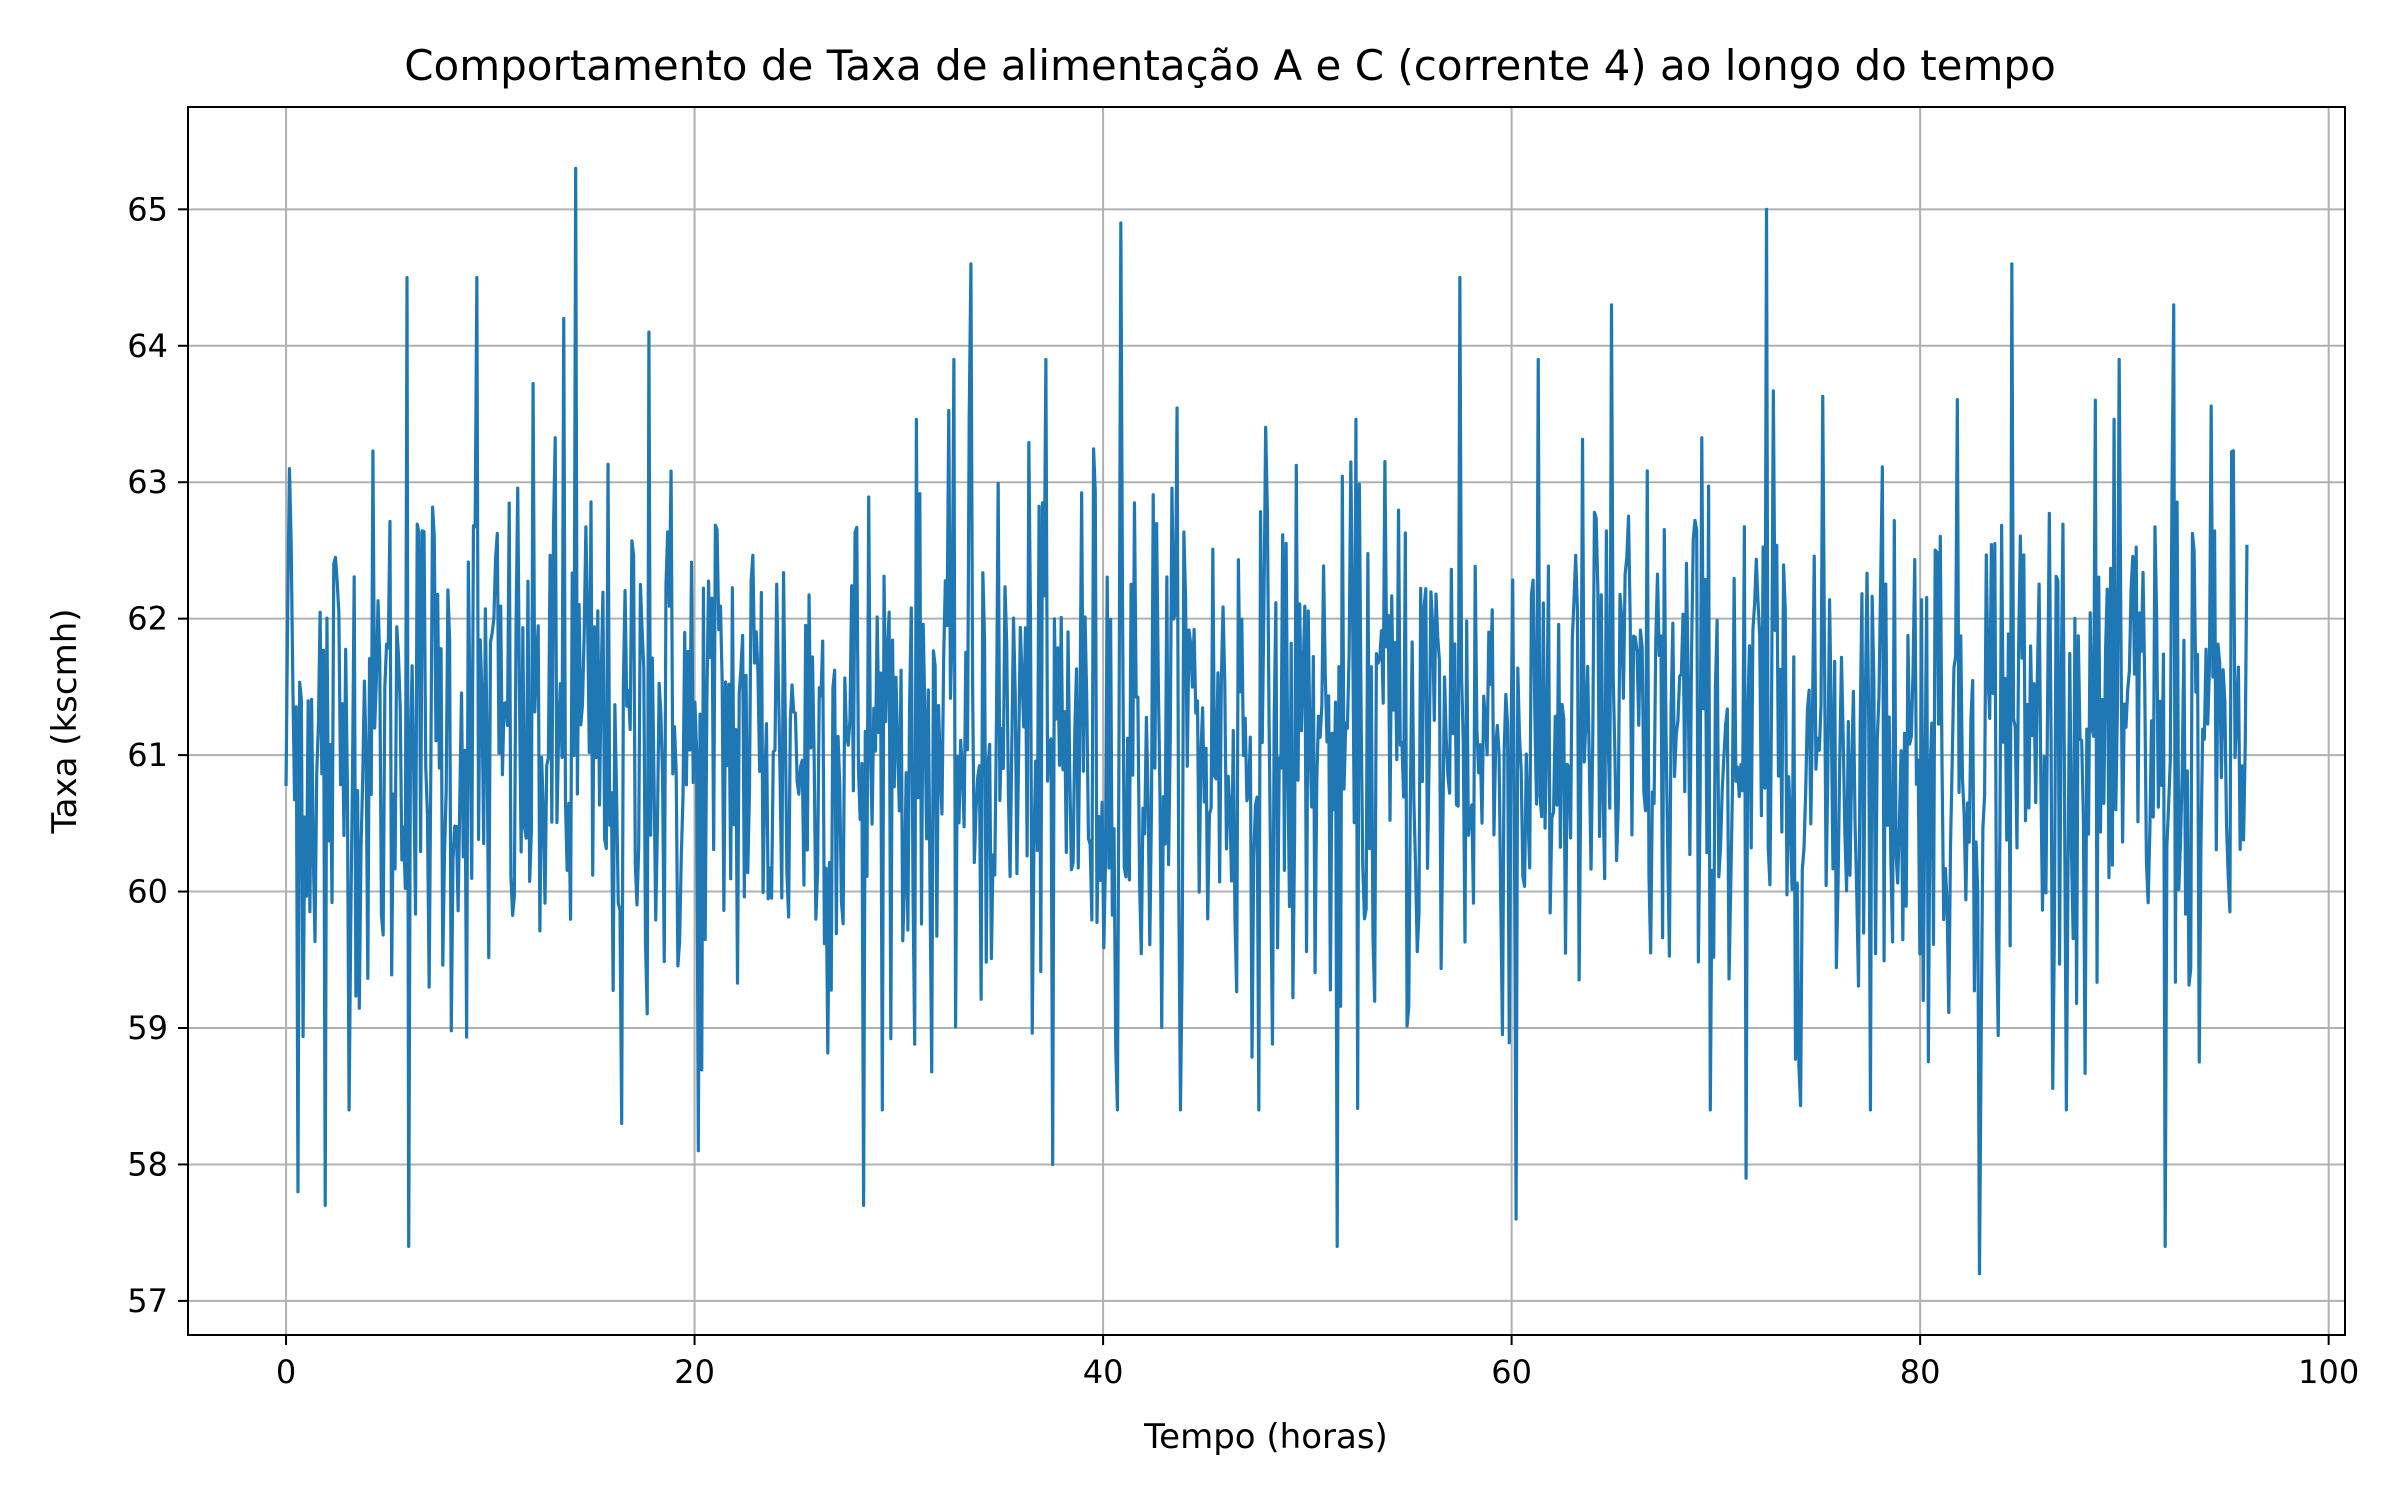  I want to click on y-tick-label: 60, so click(147, 892).